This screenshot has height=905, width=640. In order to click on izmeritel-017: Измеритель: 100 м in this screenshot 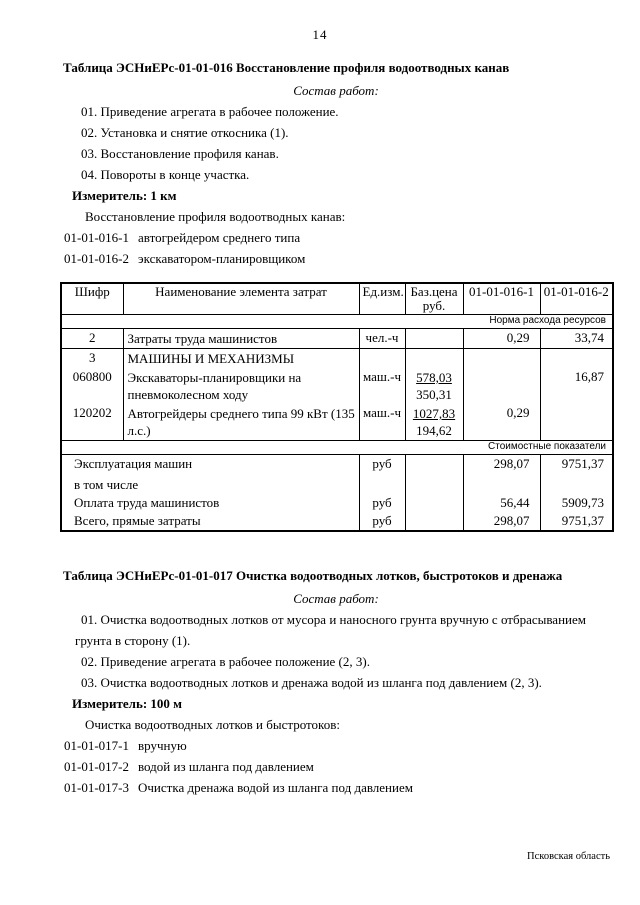, I will do `click(127, 703)`.